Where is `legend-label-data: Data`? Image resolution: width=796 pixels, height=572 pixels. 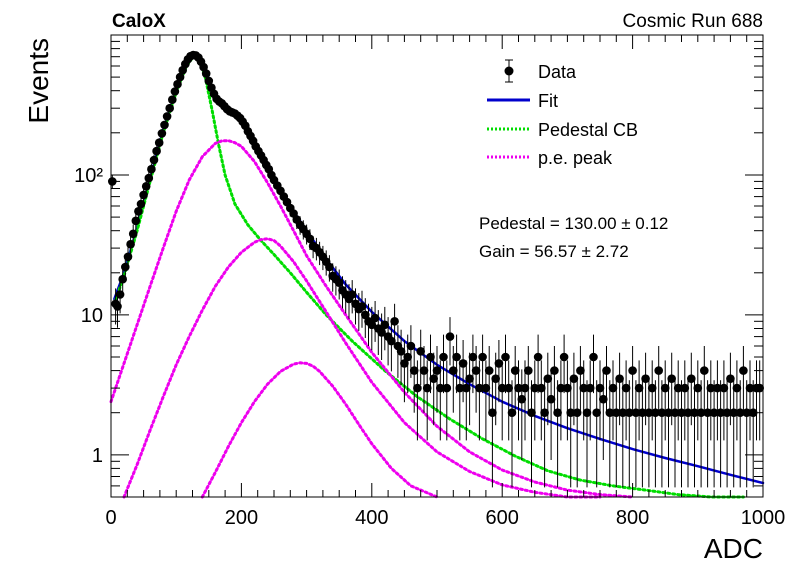 legend-label-data: Data is located at coordinates (557, 72).